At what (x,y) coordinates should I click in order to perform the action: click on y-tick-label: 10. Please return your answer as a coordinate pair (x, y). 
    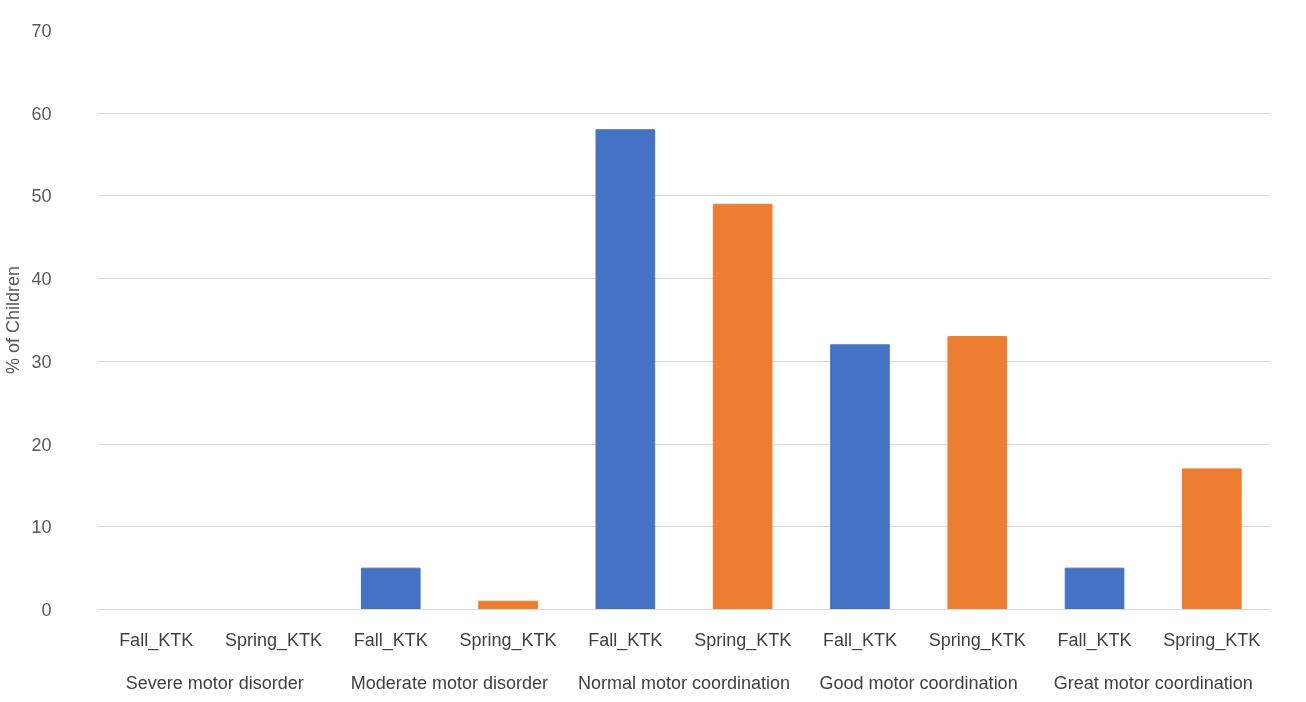
    Looking at the image, I should click on (41, 527).